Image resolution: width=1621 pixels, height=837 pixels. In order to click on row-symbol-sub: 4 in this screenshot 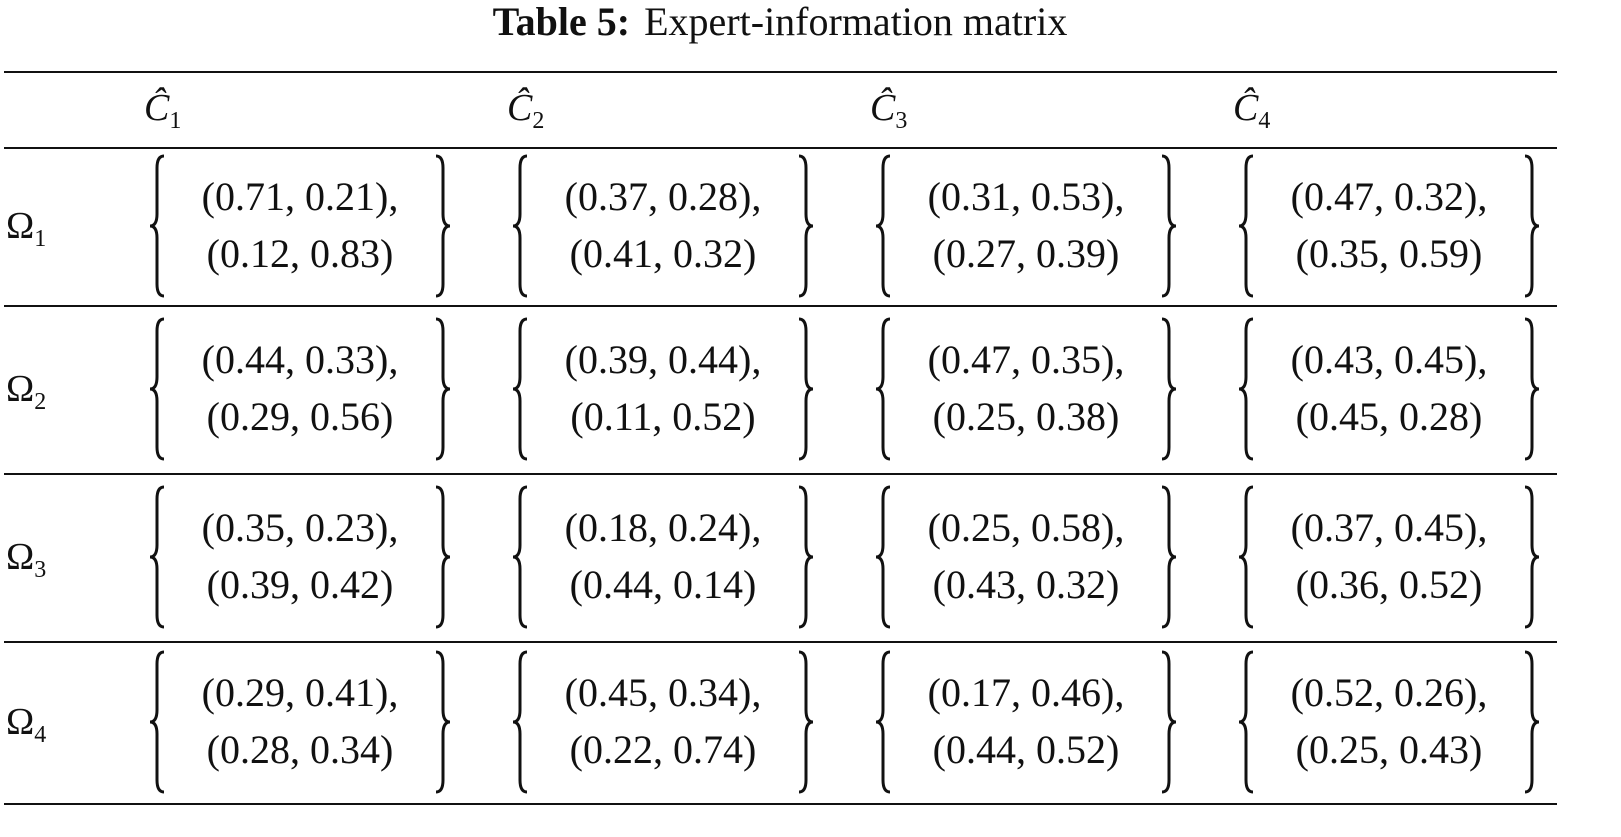, I will do `click(40, 735)`.